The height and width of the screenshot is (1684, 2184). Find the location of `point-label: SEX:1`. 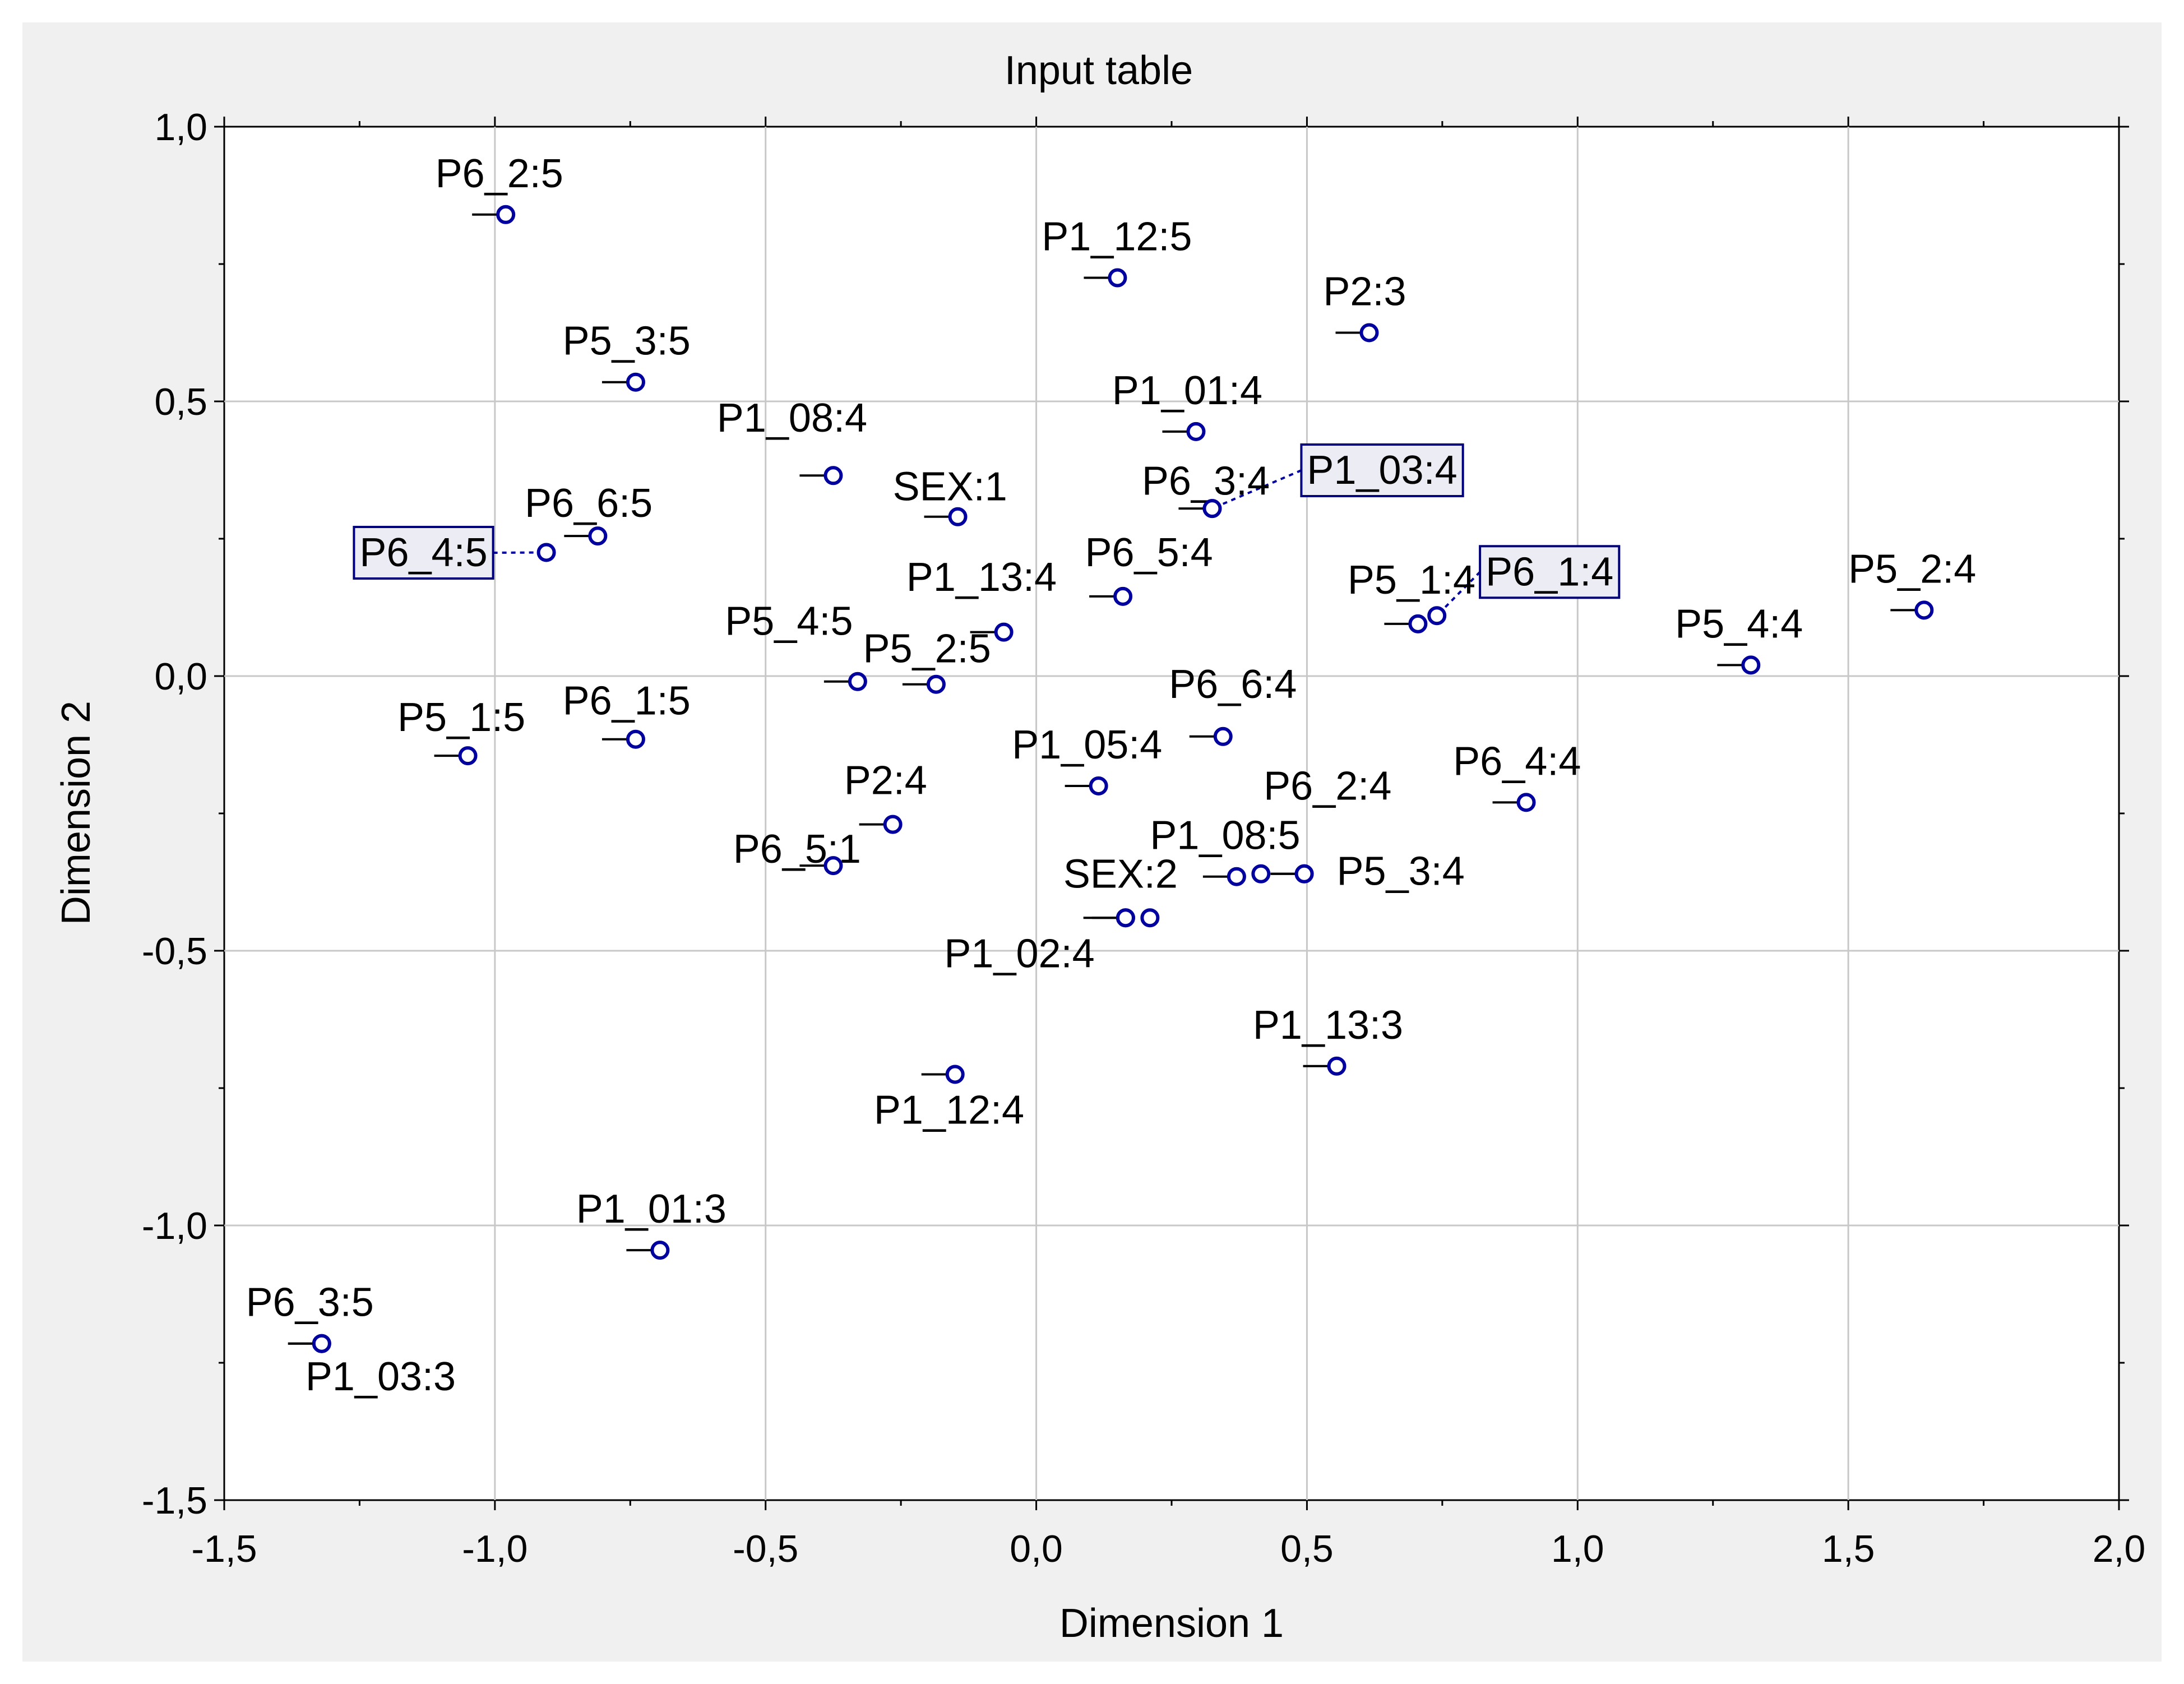

point-label: SEX:1 is located at coordinates (950, 486).